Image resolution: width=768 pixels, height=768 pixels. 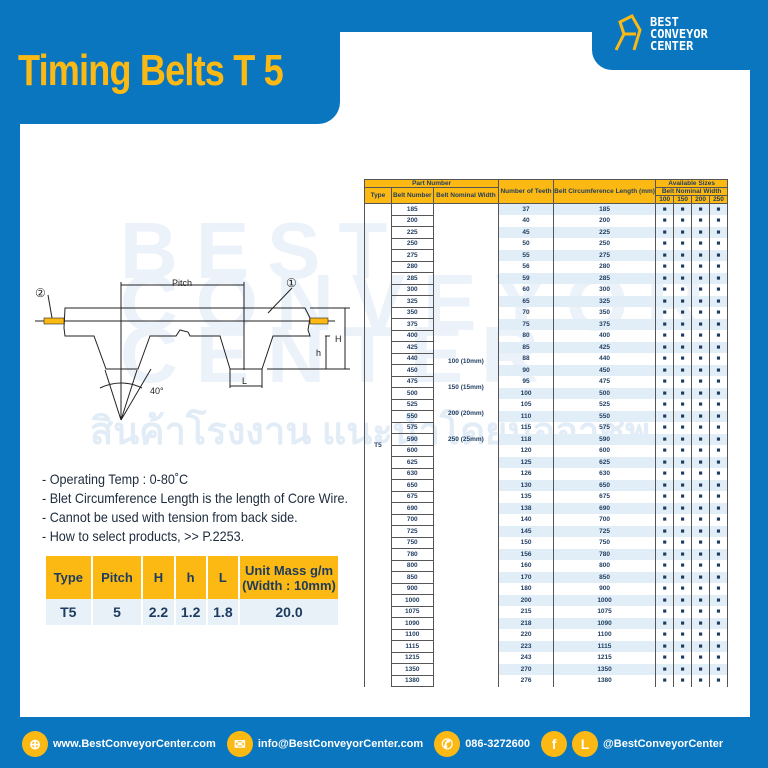 I want to click on website-link: www.BestConveyorCenter.com, so click(x=134, y=744).